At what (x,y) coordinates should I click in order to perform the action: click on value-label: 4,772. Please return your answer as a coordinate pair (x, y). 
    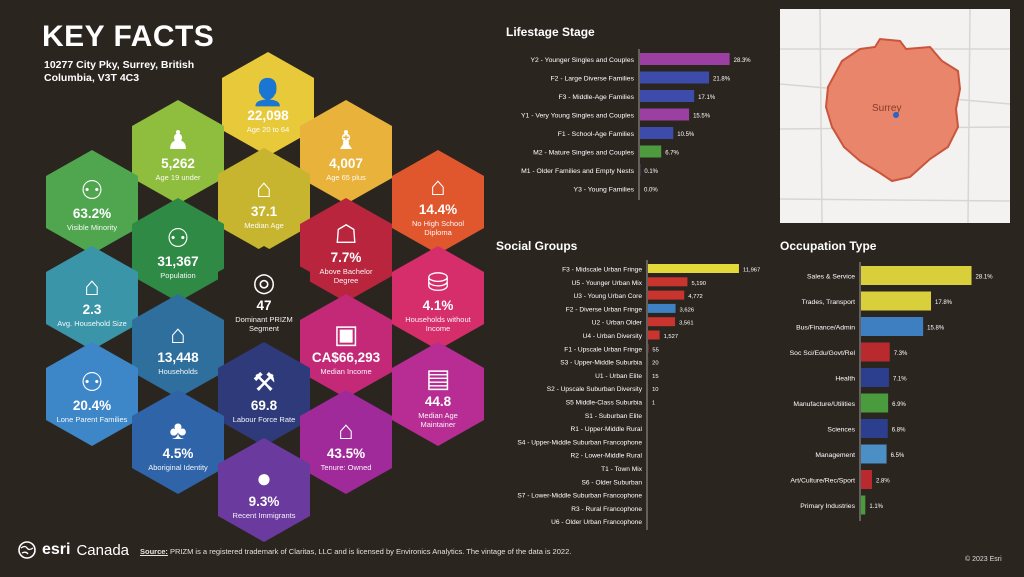
    Looking at the image, I should click on (695, 297).